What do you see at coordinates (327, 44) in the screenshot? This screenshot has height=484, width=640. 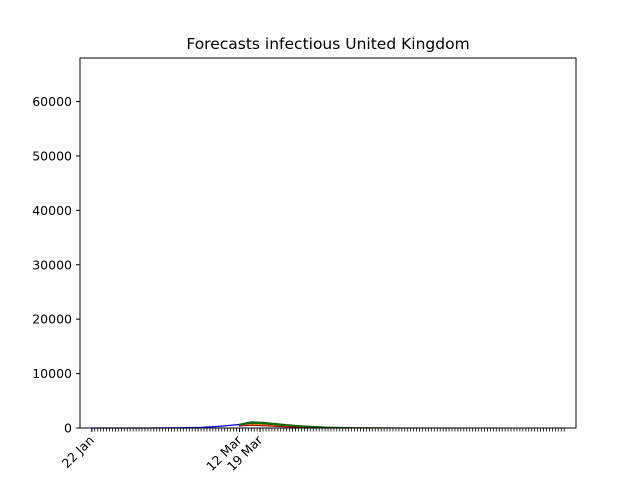 I see `chart-title: Forecasts infectious United Kingdom` at bounding box center [327, 44].